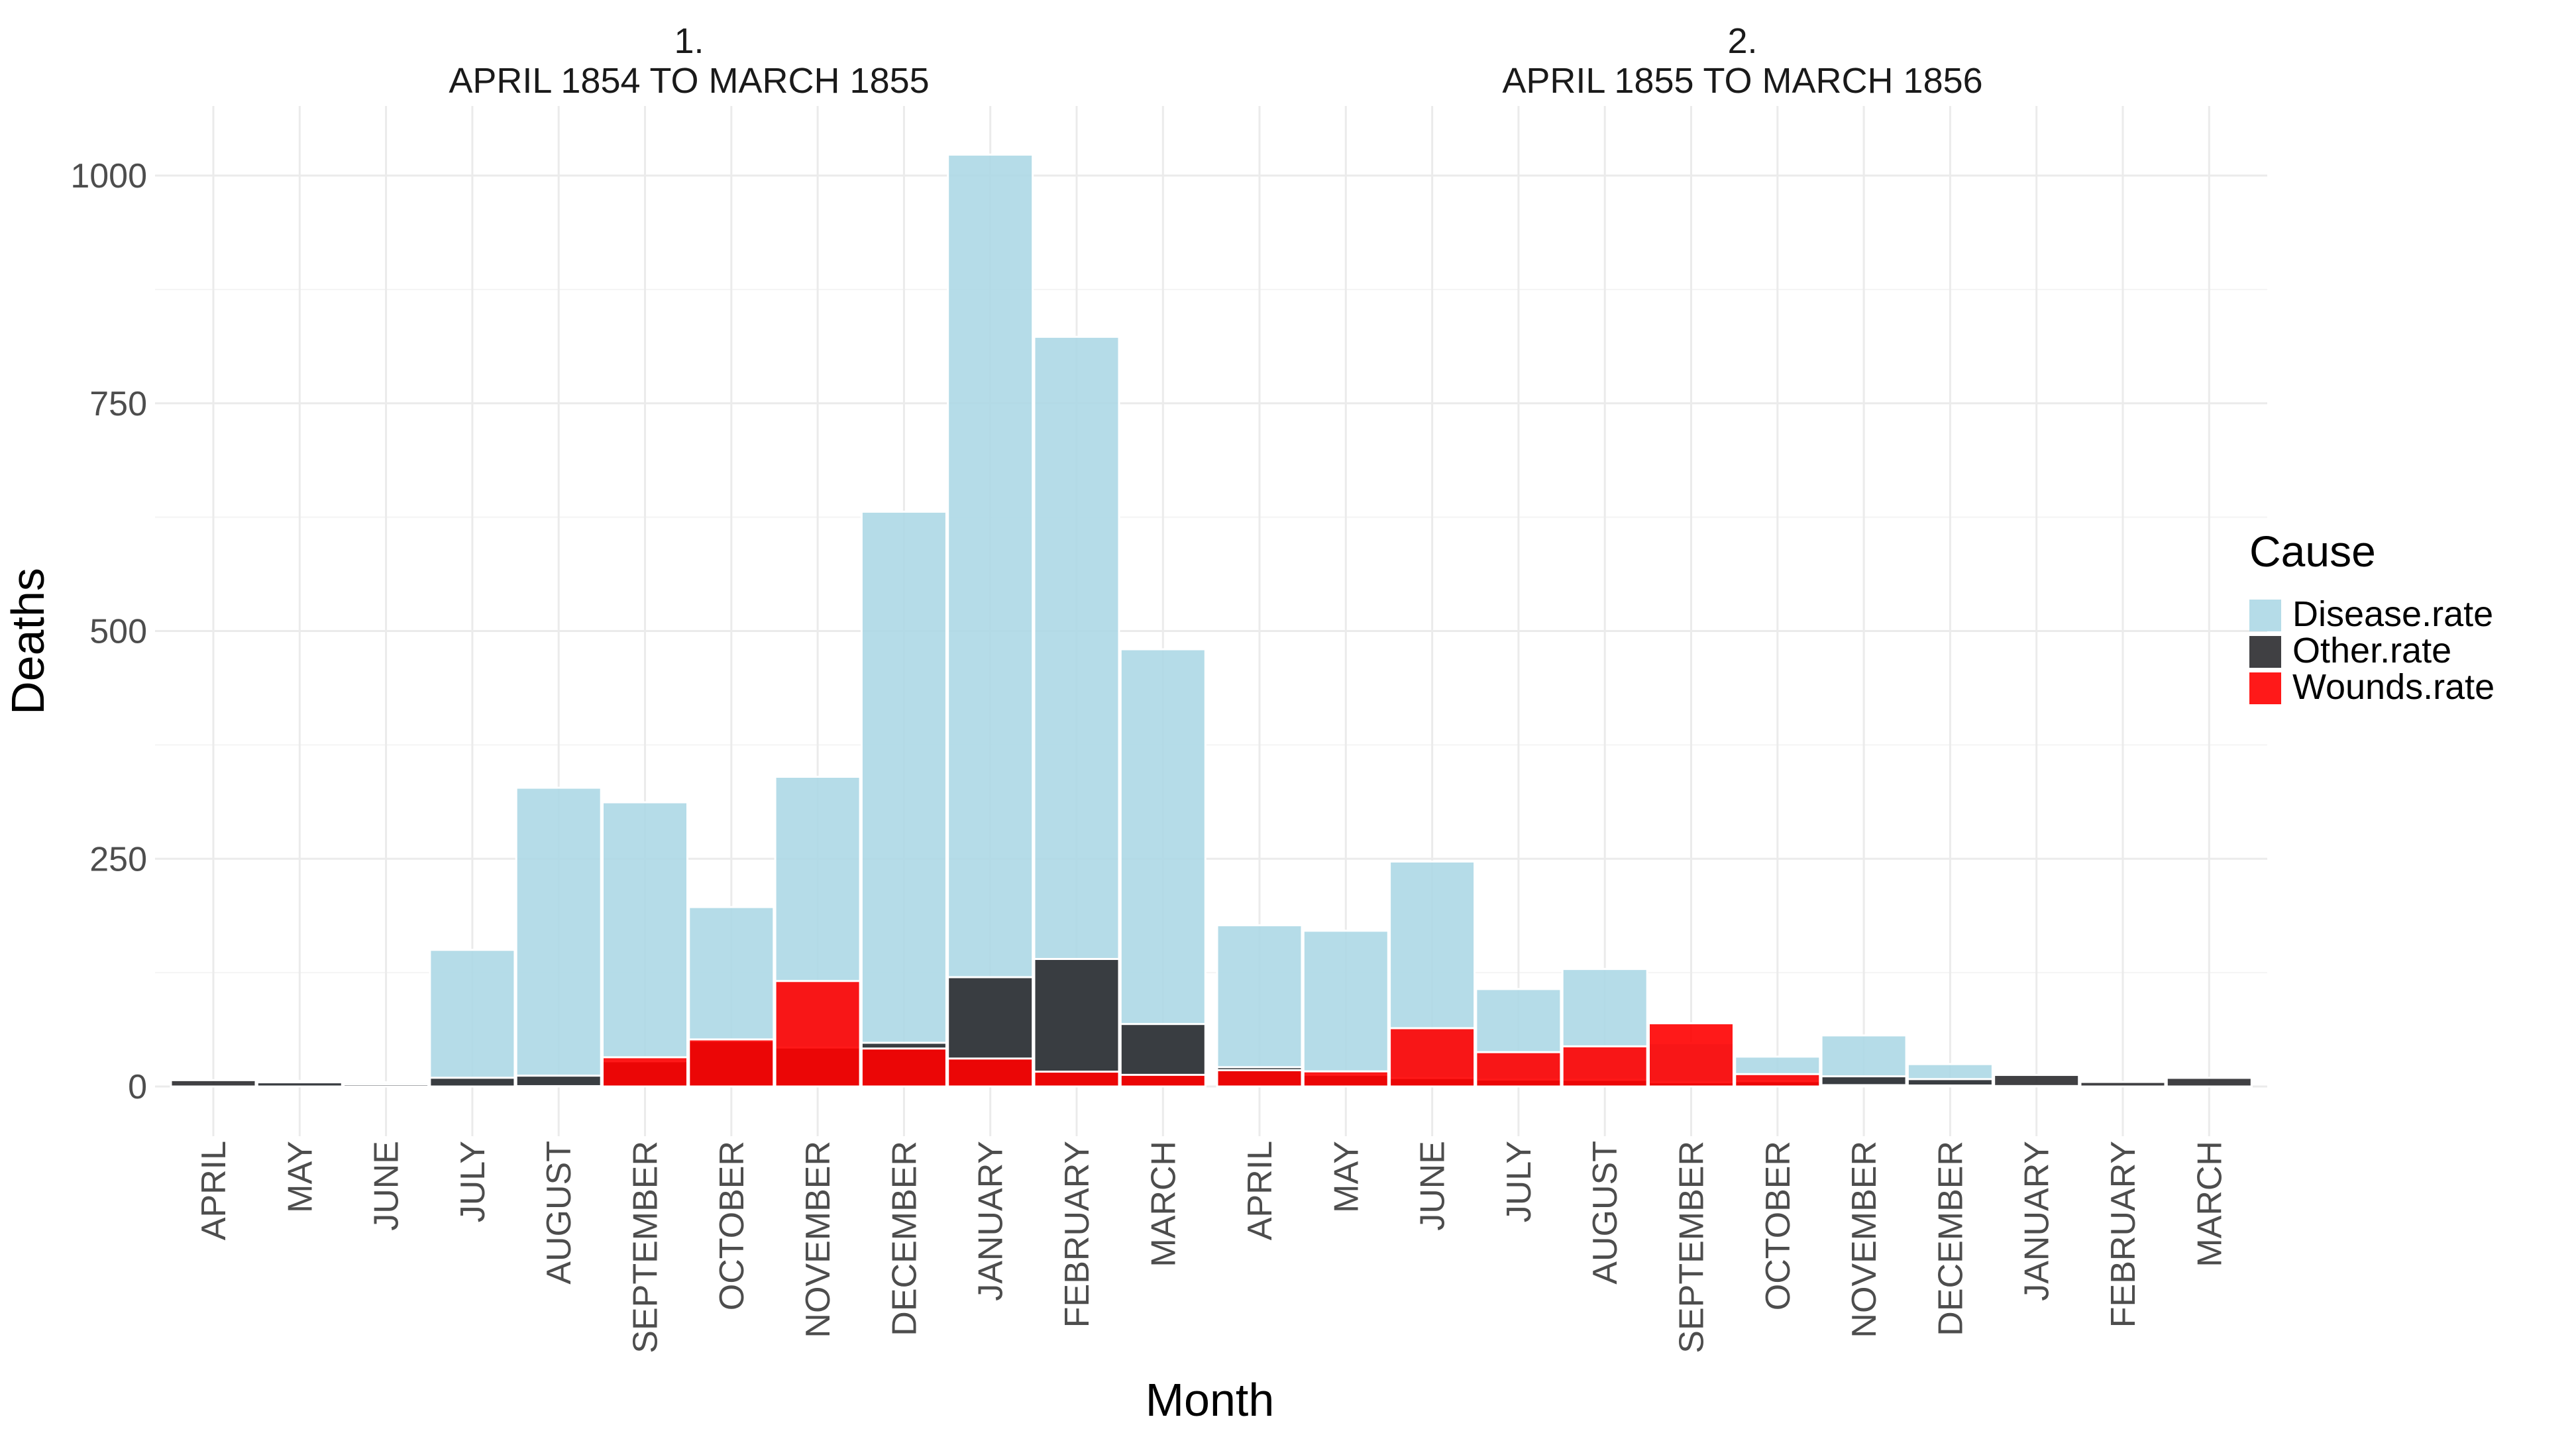 The width and height of the screenshot is (2576, 1431). Describe the element at coordinates (558, 1081) in the screenshot. I see `bar-other-p1-august` at that location.